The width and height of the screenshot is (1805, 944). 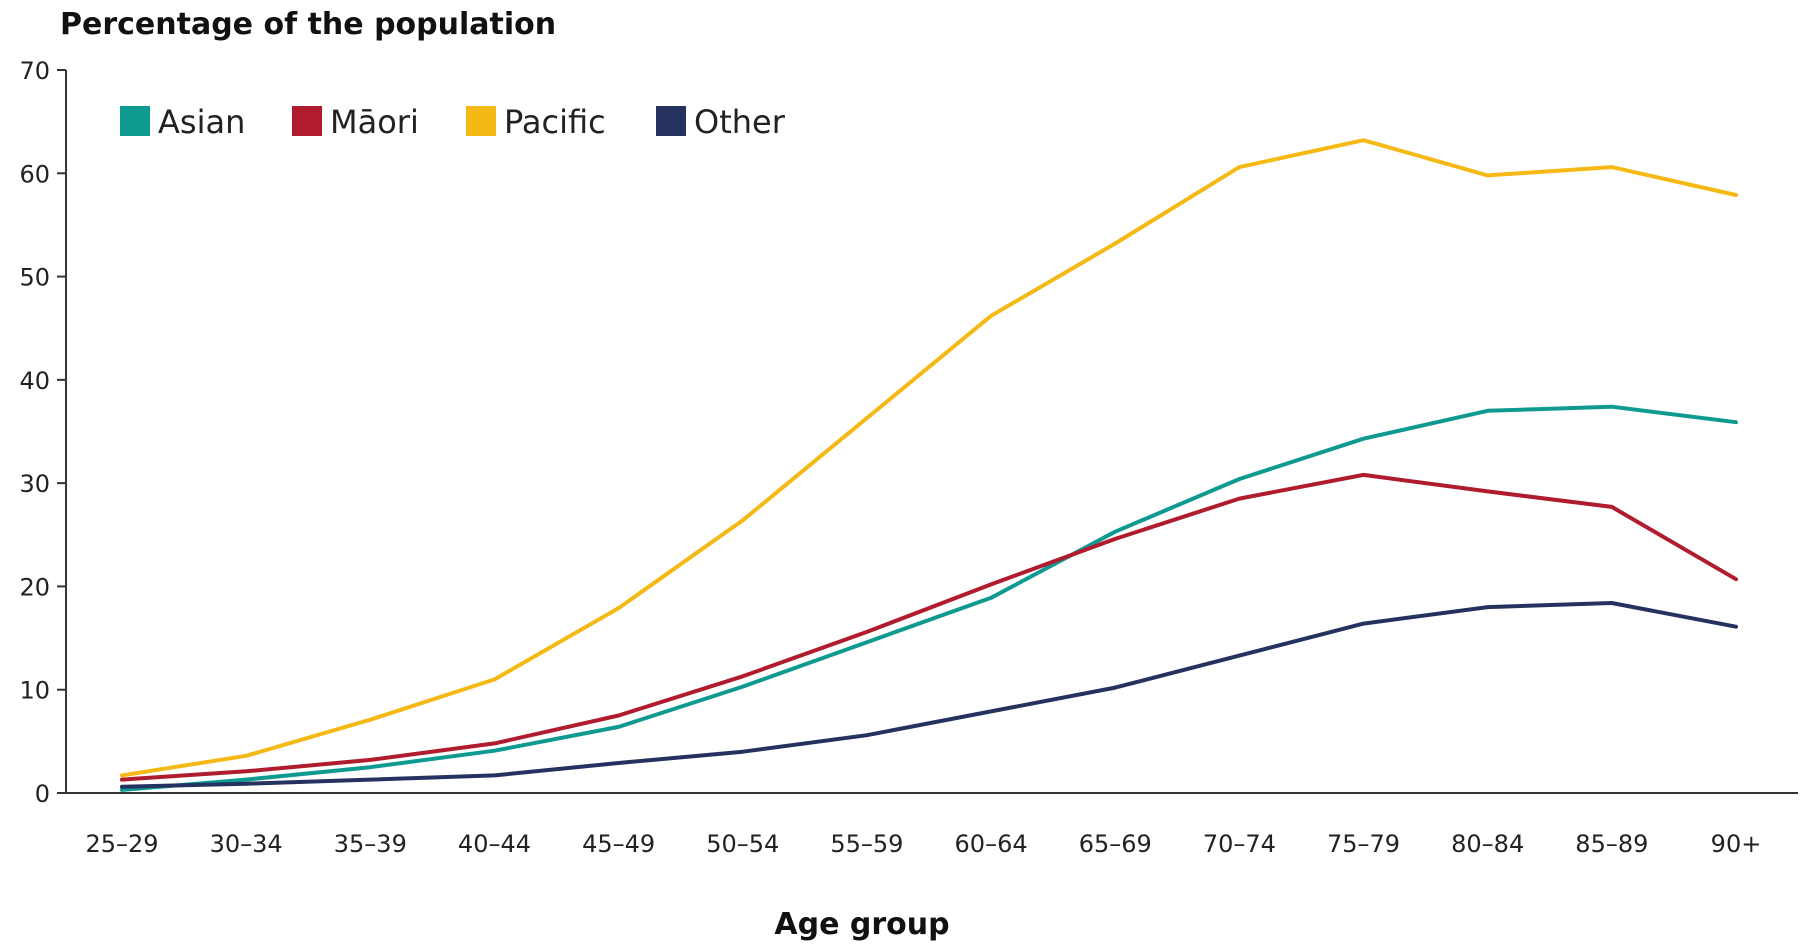 I want to click on legend-label-asian: Asian, so click(x=201, y=122).